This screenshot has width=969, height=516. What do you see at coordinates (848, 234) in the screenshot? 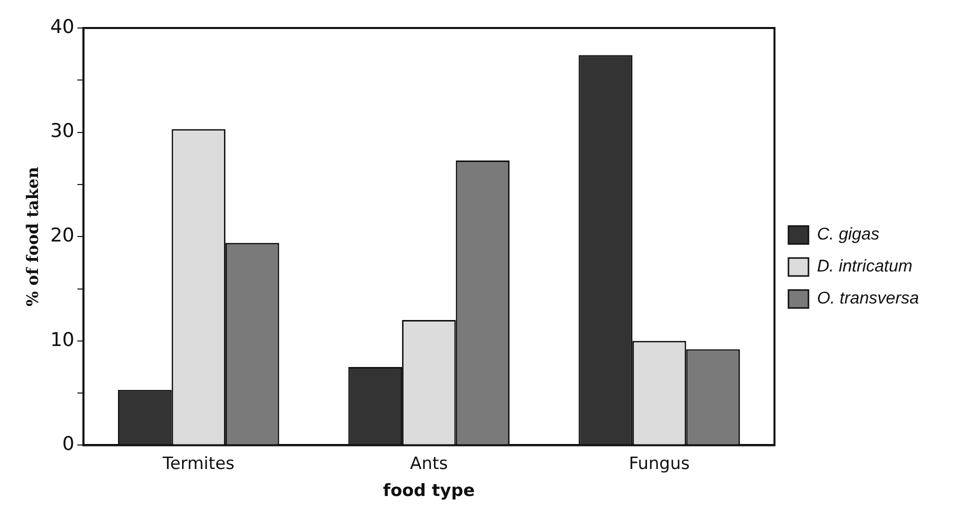
I see `legend-label: C. gigas` at bounding box center [848, 234].